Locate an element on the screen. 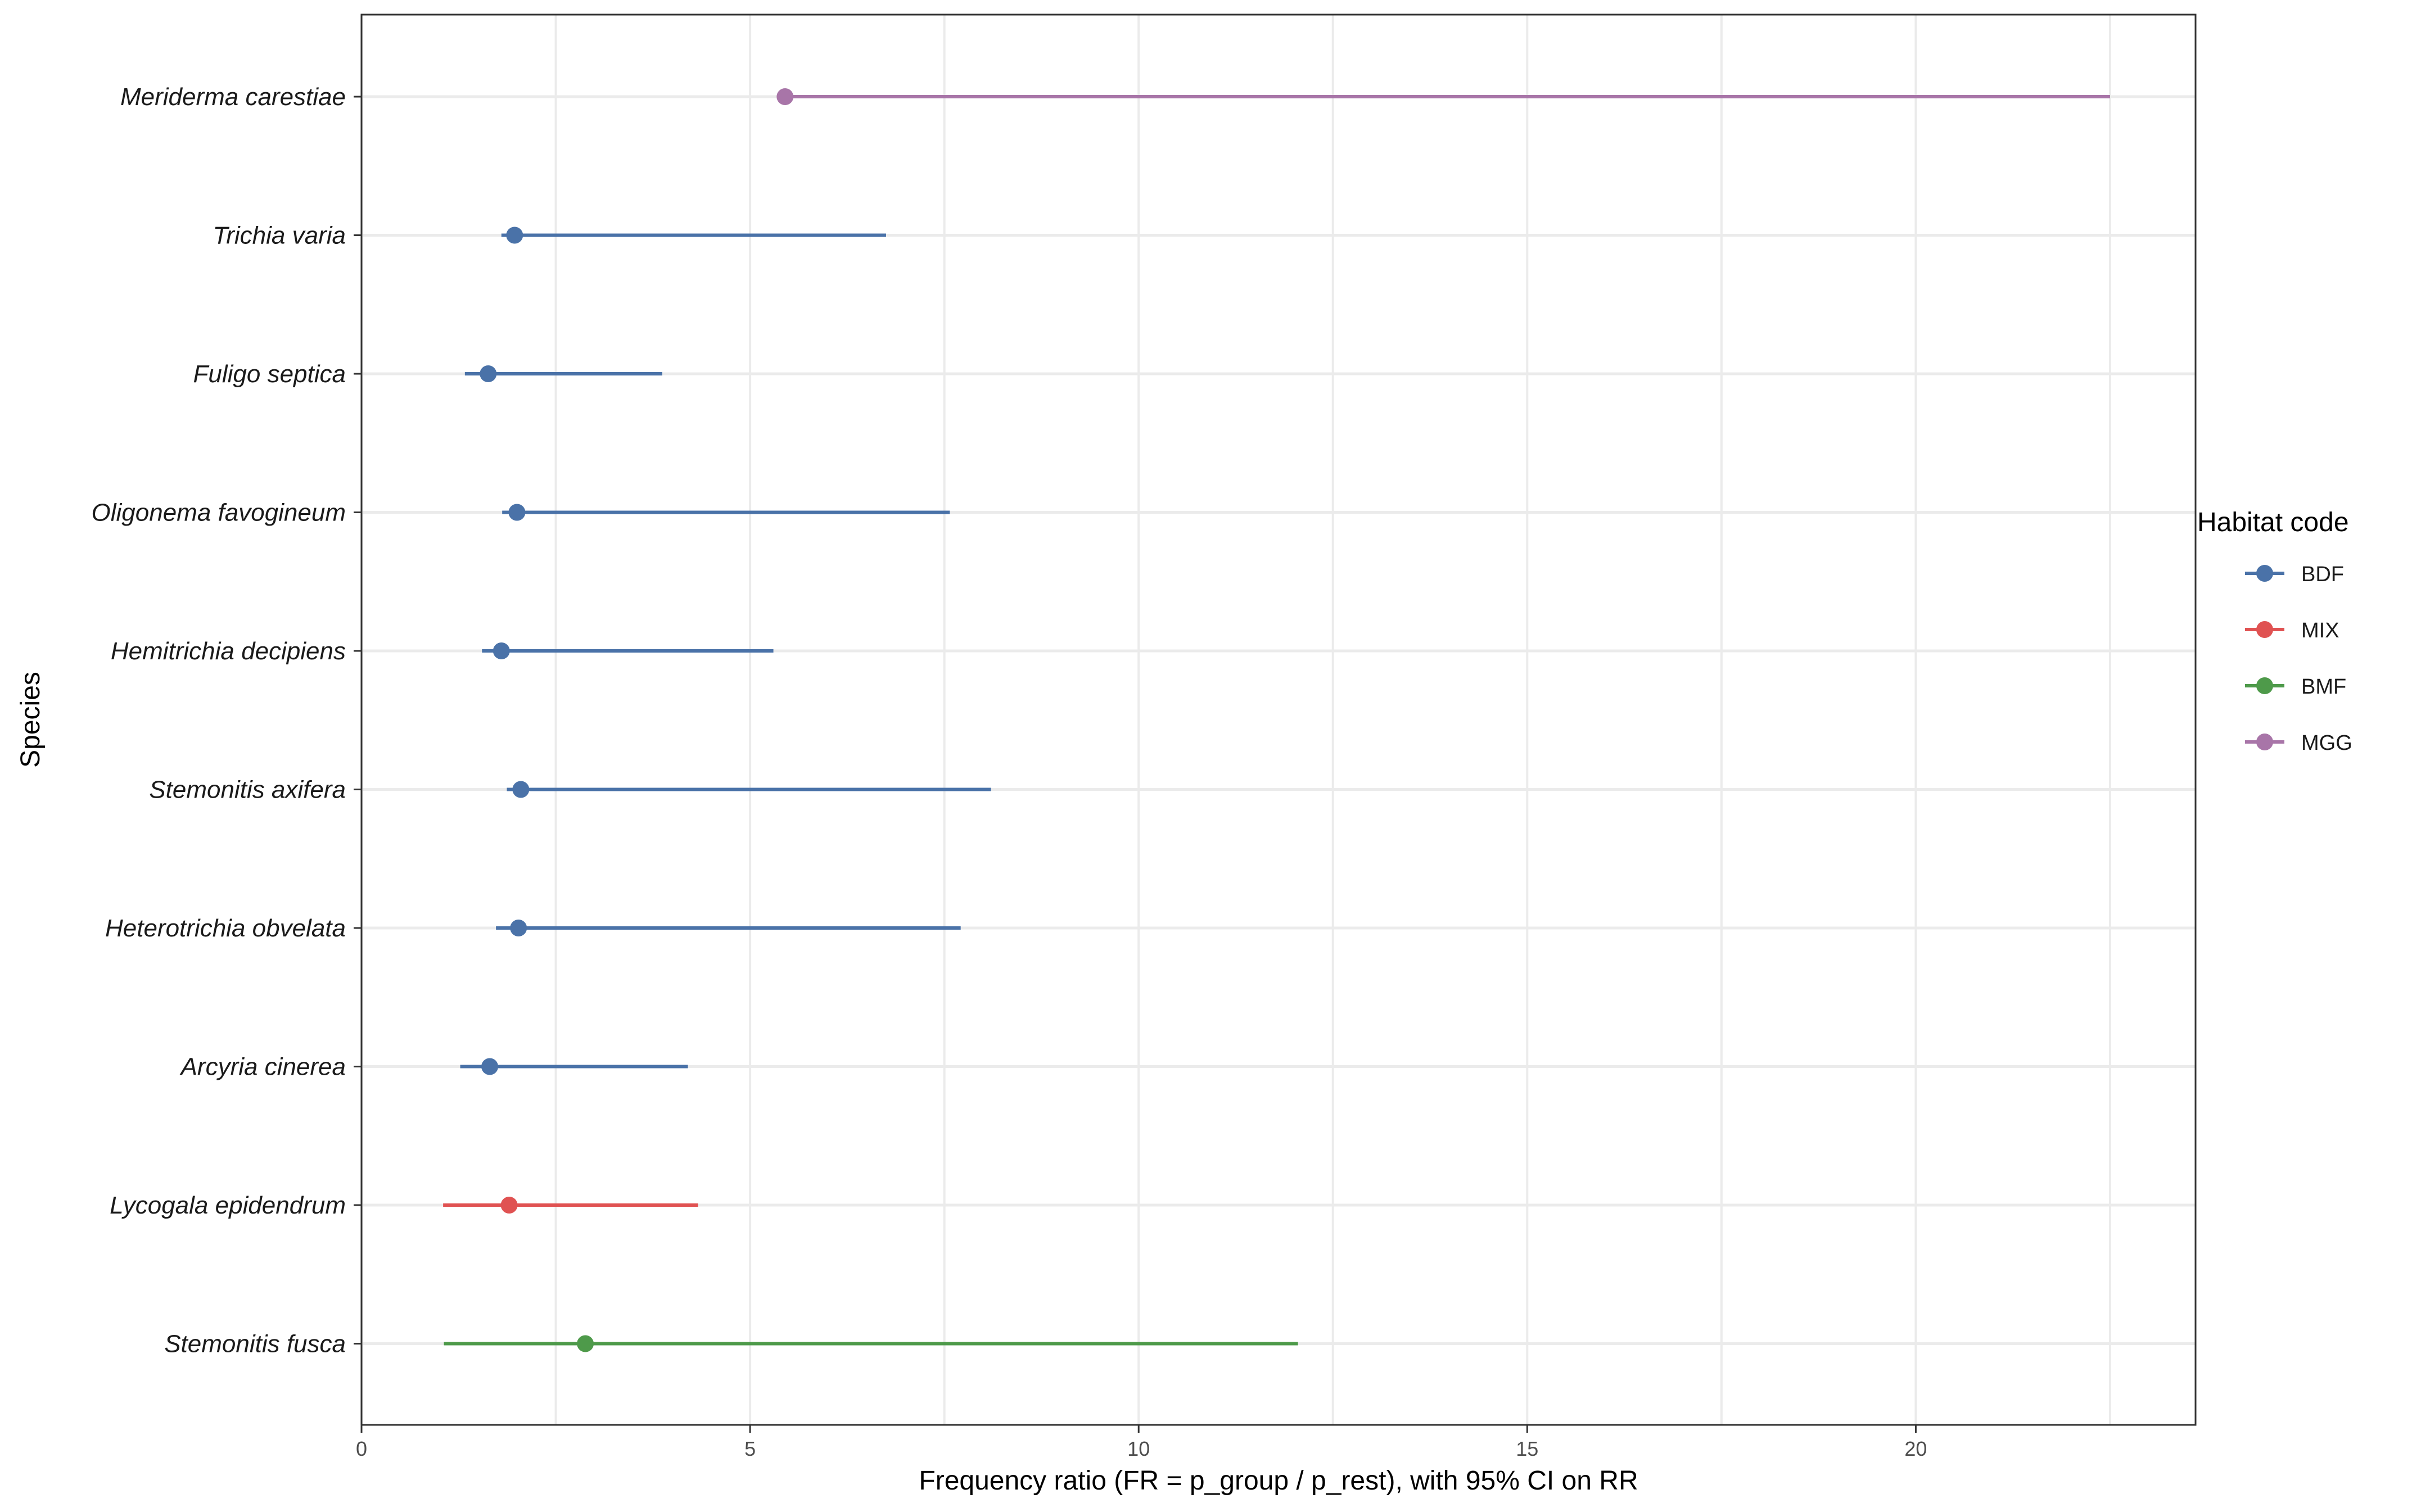 The width and height of the screenshot is (2421, 1512). legend-title: Habitat code is located at coordinates (2273, 522).